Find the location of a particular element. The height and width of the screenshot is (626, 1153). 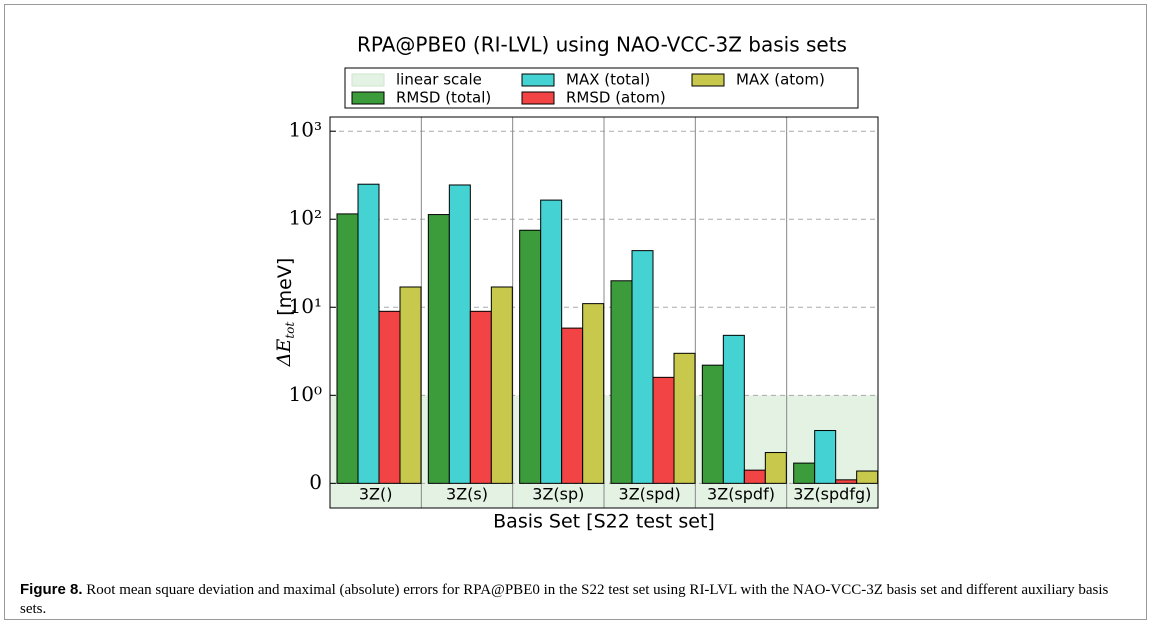

y-label-main: ΔE is located at coordinates (284, 353).